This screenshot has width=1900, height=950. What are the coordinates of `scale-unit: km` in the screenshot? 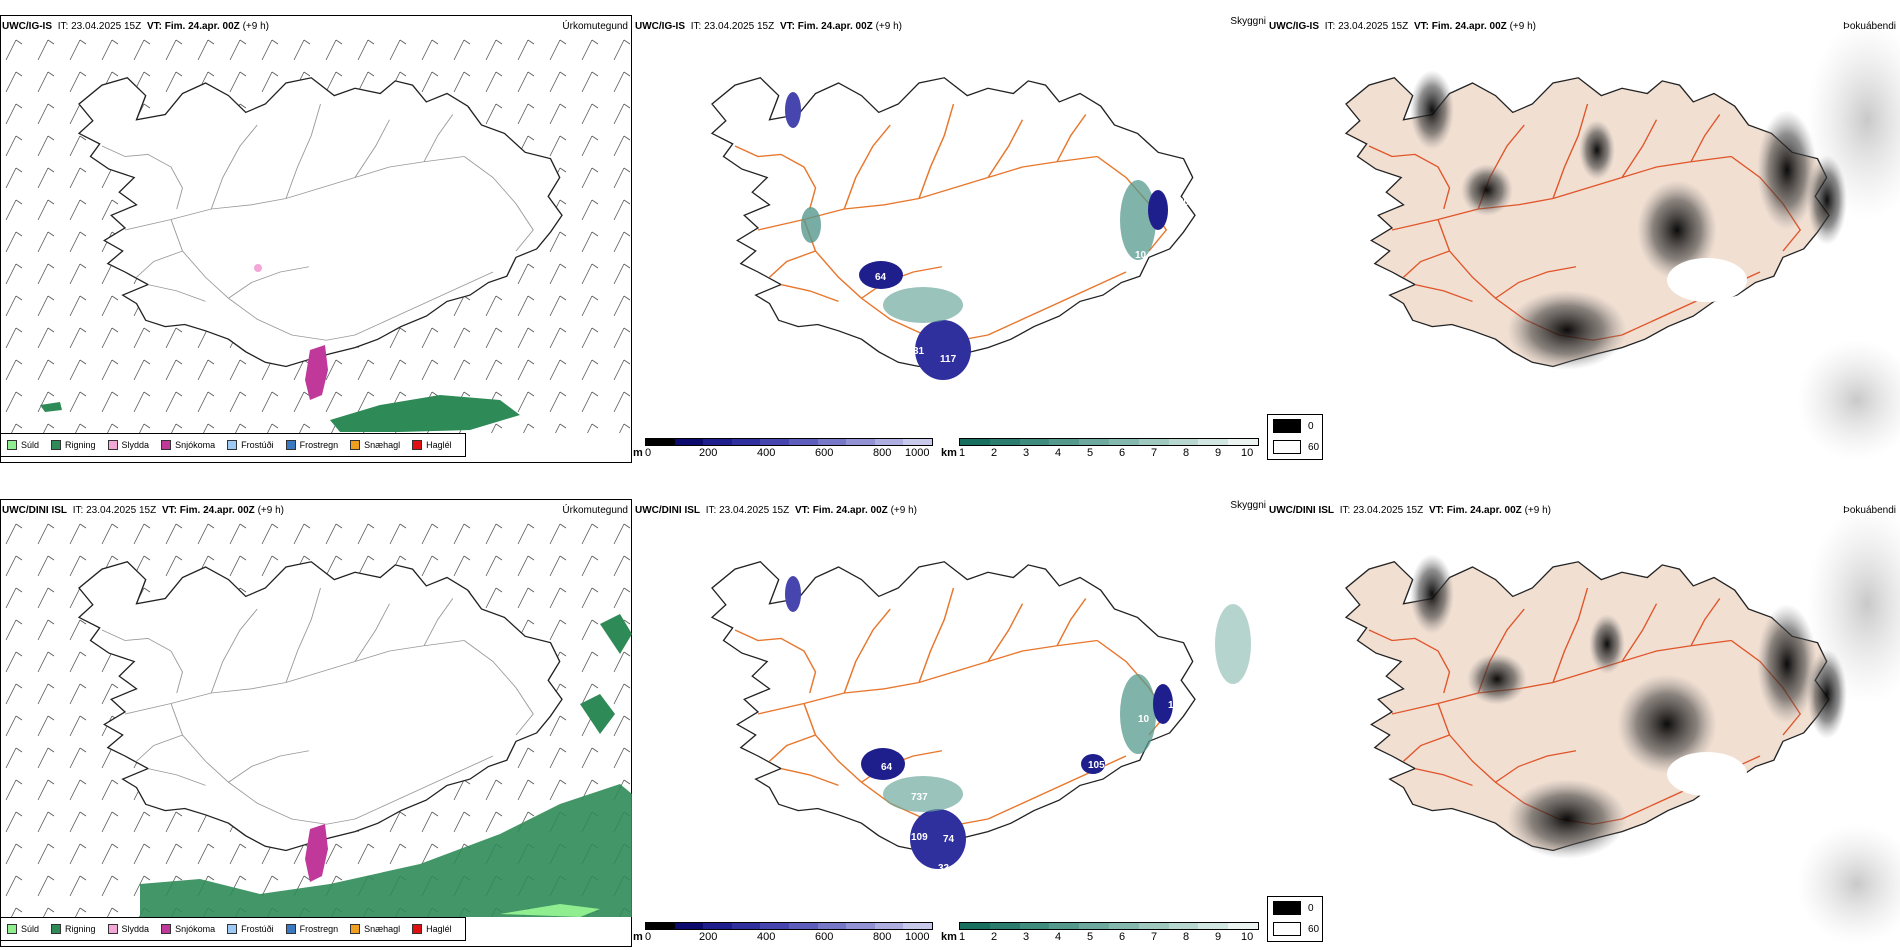 It's located at (949, 937).